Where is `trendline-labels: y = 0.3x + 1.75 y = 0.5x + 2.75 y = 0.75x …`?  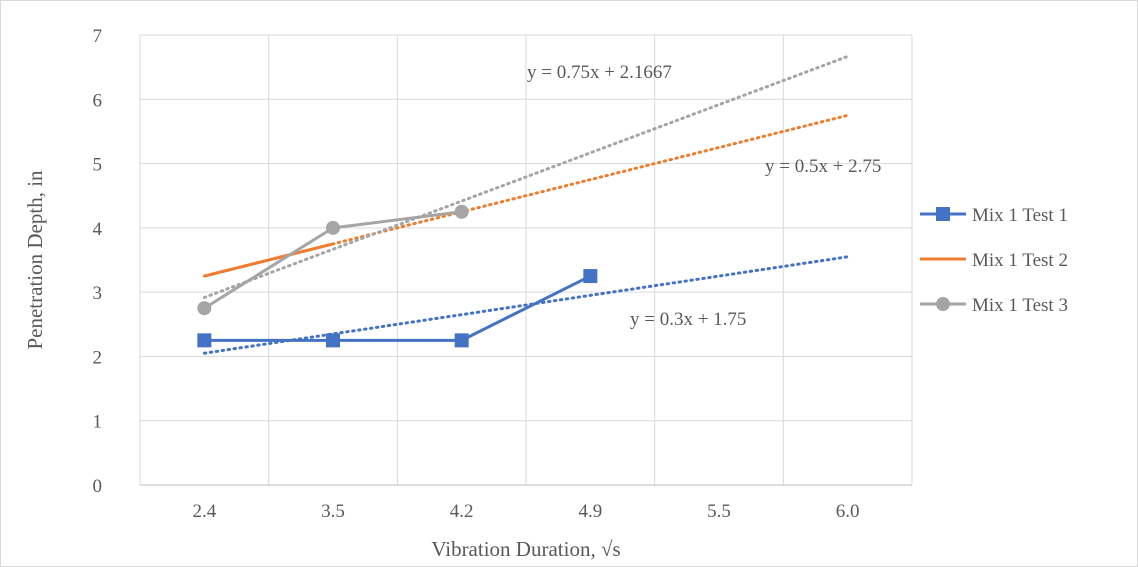 trendline-labels: y = 0.3x + 1.75 y = 0.5x + 2.75 y = 0.75x … is located at coordinates (704, 196).